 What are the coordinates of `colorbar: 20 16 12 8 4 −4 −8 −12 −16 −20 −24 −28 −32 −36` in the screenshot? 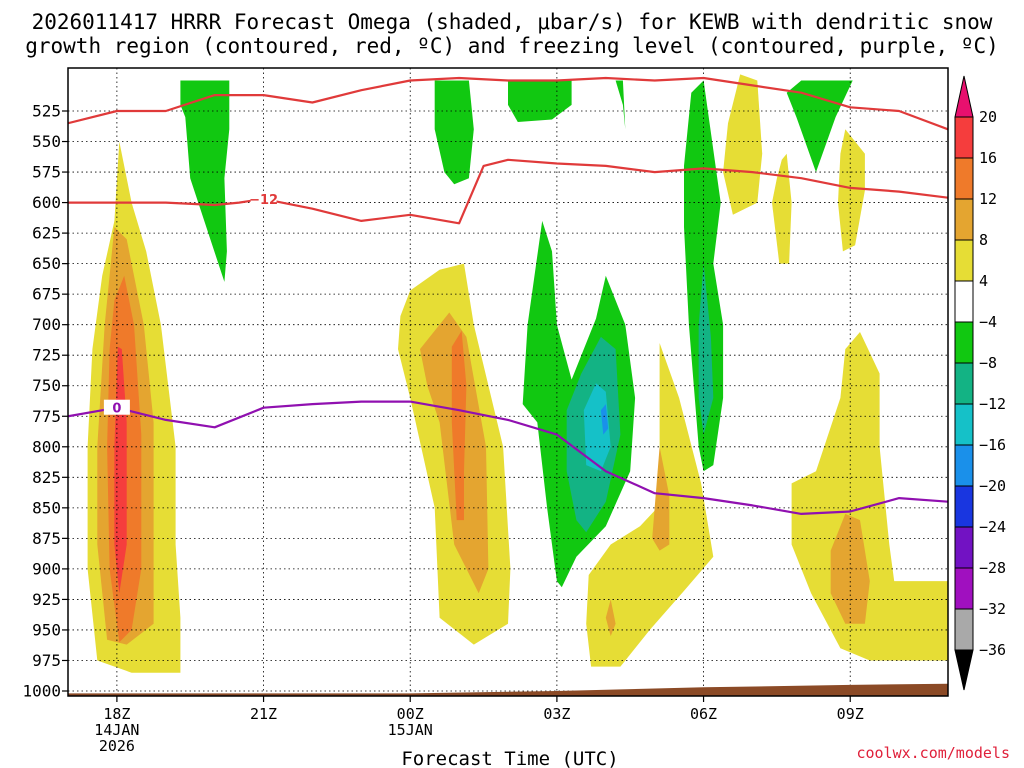 It's located at (980, 383).